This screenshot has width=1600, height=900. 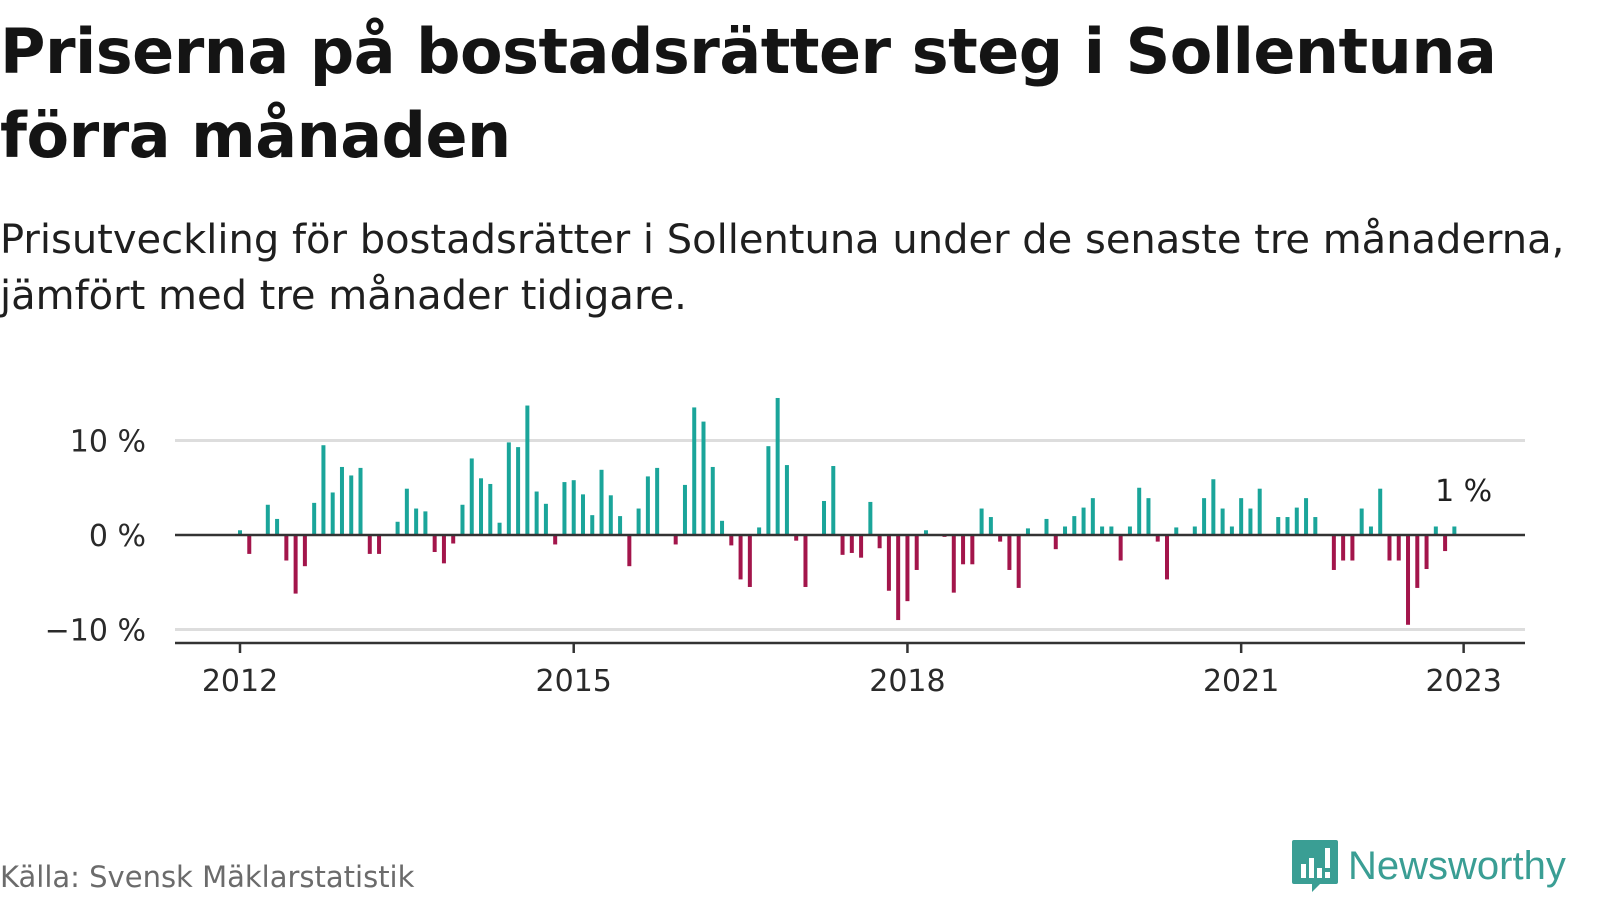 I want to click on y-tick-label: 10 %, so click(x=108, y=442).